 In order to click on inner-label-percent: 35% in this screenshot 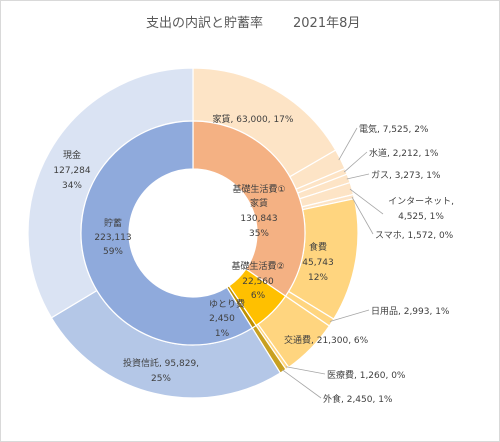, I will do `click(259, 234)`.